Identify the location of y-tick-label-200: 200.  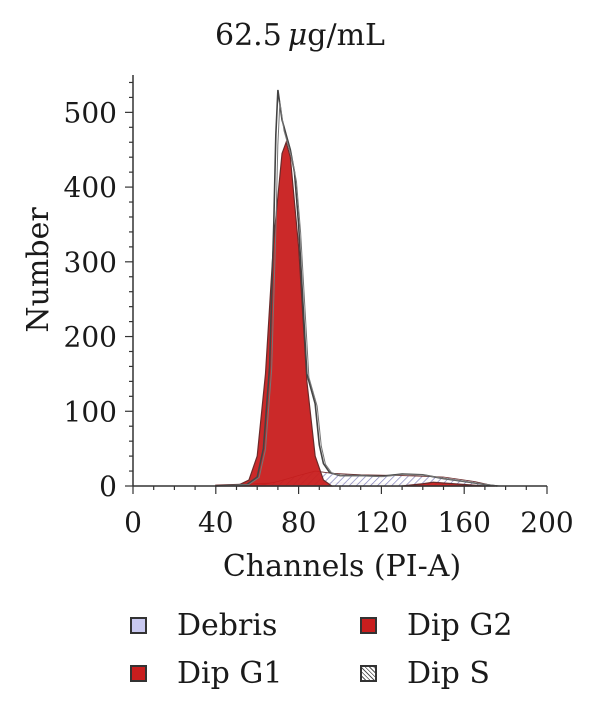
(90, 337).